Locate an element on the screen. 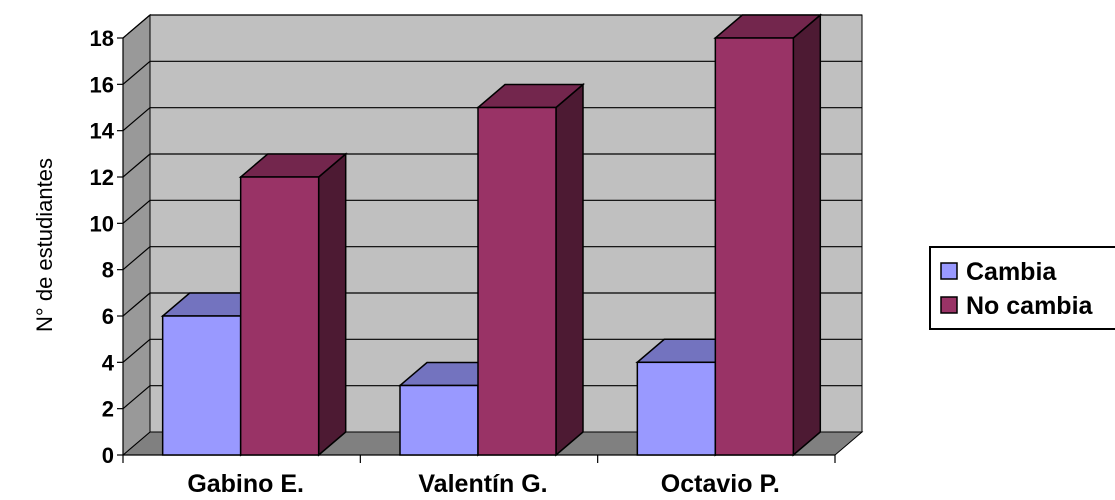  legend-box is located at coordinates (1022, 288).